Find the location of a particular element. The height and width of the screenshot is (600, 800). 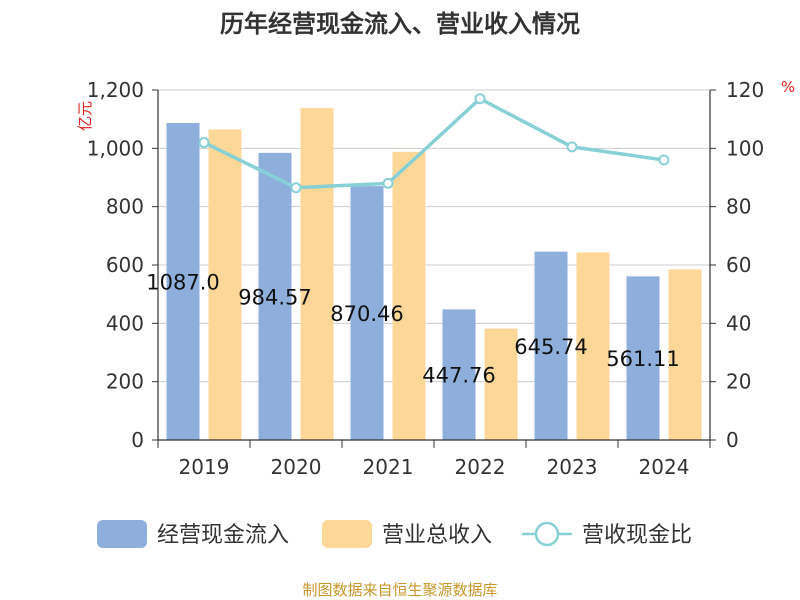

legend: 经营现金流入 营业总收入 营收现金比 is located at coordinates (394, 534).